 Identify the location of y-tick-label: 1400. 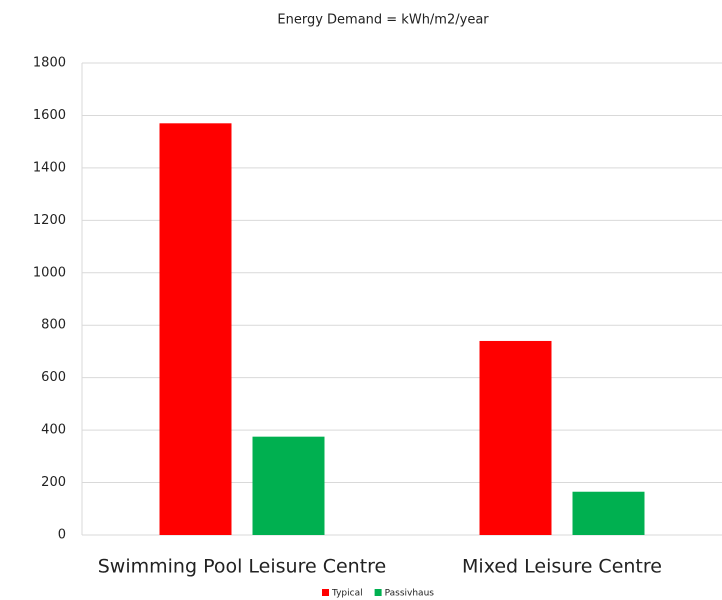
(49, 167).